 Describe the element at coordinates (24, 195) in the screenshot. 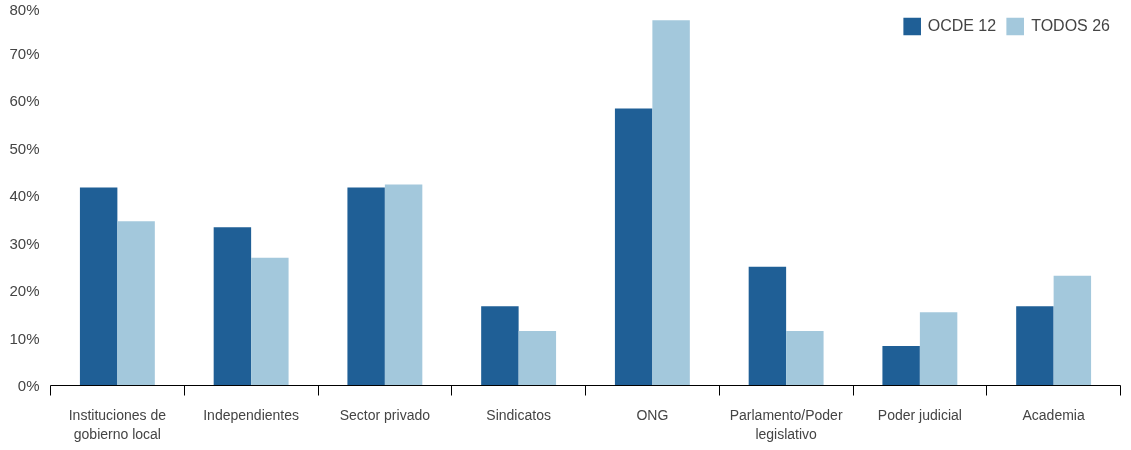

I see `y-tick-label: 40%` at that location.